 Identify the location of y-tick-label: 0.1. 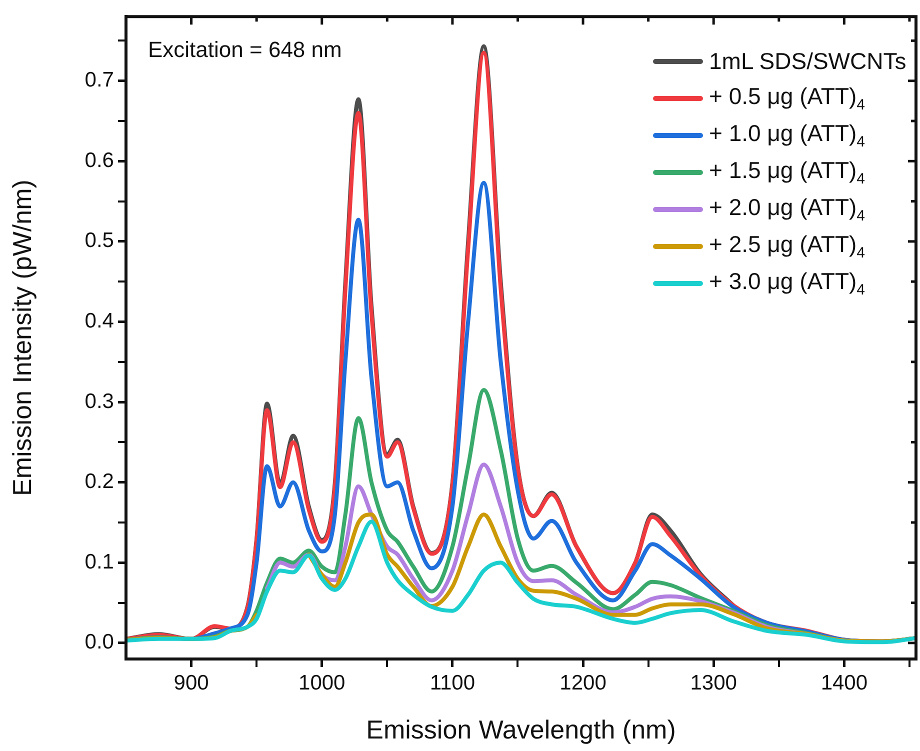
(99, 562).